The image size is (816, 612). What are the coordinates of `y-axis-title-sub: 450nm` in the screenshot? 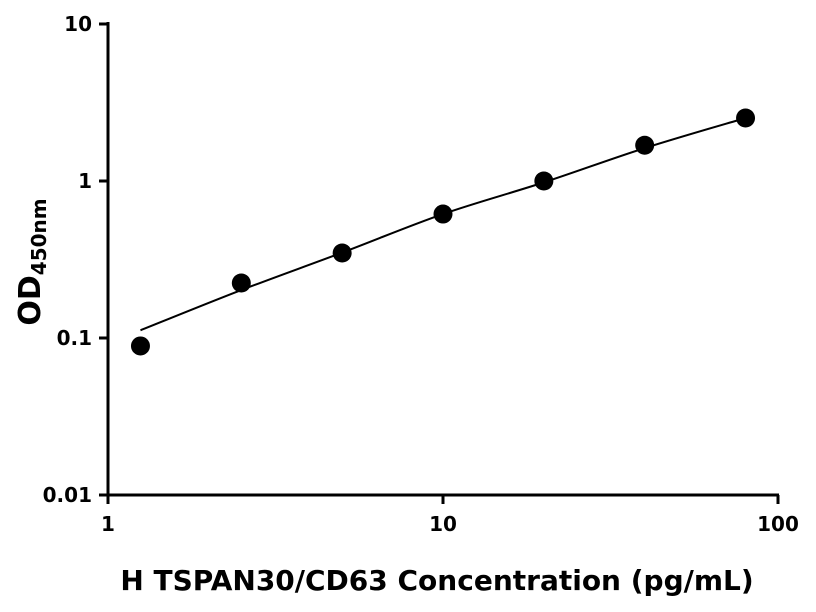 It's located at (39, 236).